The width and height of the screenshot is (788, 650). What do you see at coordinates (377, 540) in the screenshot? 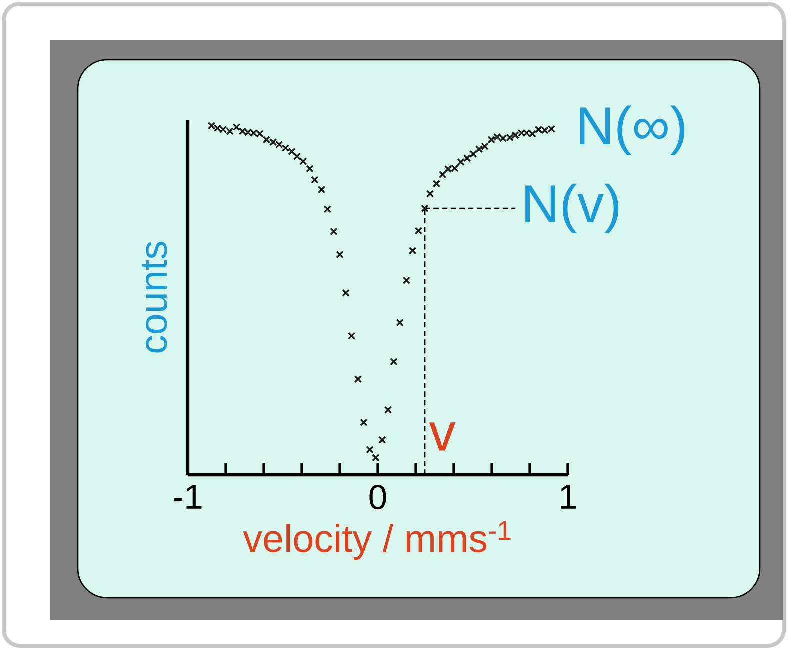
I see `x-axis-title: velocity / mms$^{-1}$` at bounding box center [377, 540].